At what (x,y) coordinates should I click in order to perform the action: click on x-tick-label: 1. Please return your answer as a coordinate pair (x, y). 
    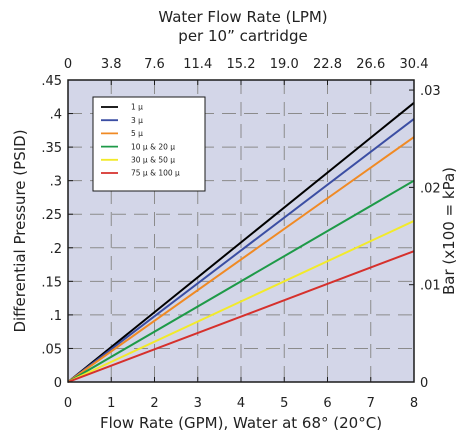
    Looking at the image, I should click on (111, 403).